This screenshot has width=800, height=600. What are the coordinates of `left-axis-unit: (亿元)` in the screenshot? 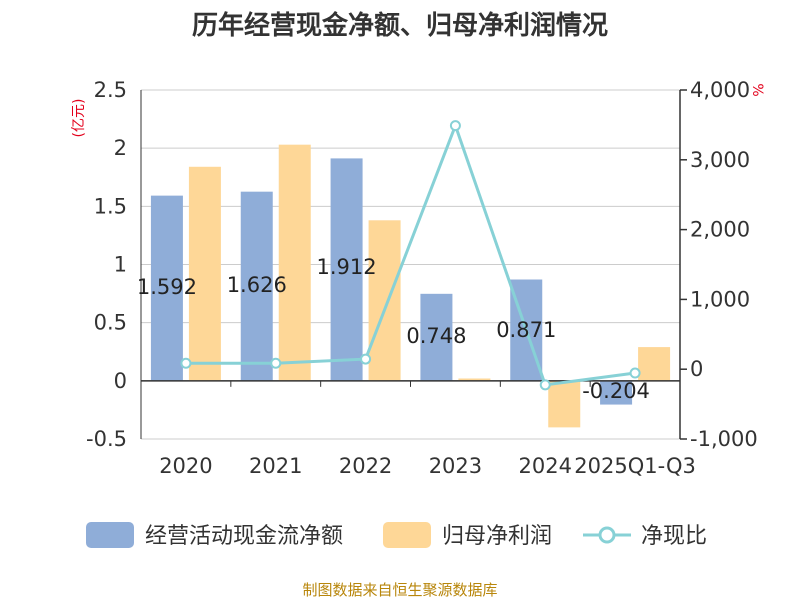 It's located at (79, 118).